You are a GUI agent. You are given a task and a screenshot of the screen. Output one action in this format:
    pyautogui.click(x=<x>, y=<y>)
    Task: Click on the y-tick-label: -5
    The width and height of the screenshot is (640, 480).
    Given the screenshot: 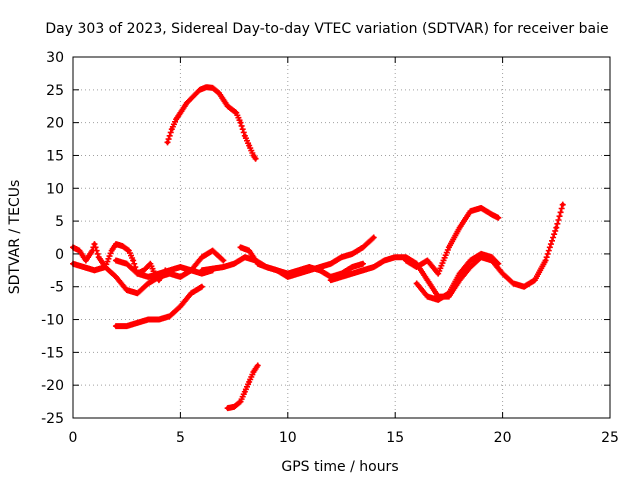 What is the action you would take?
    pyautogui.click(x=57, y=288)
    